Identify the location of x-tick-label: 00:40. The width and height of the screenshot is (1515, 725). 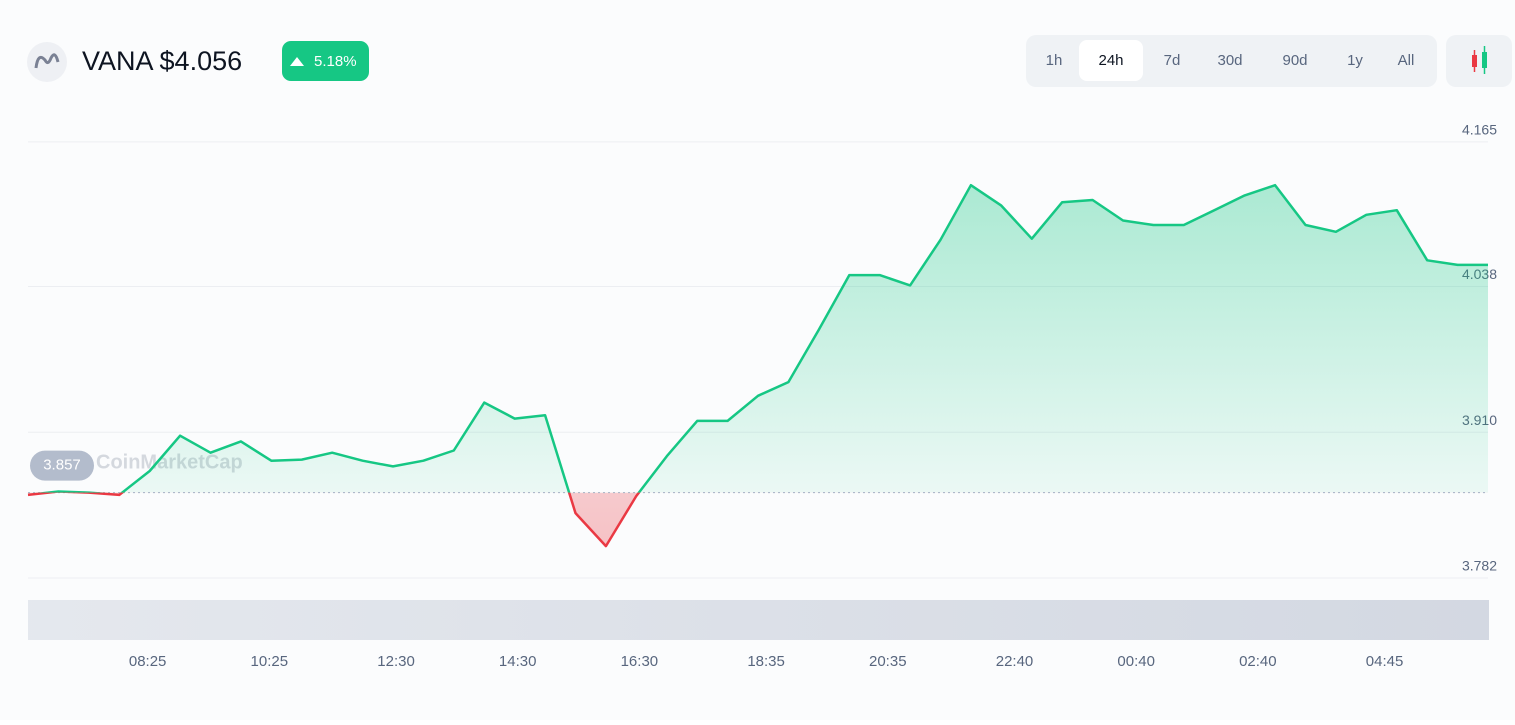
(1136, 661).